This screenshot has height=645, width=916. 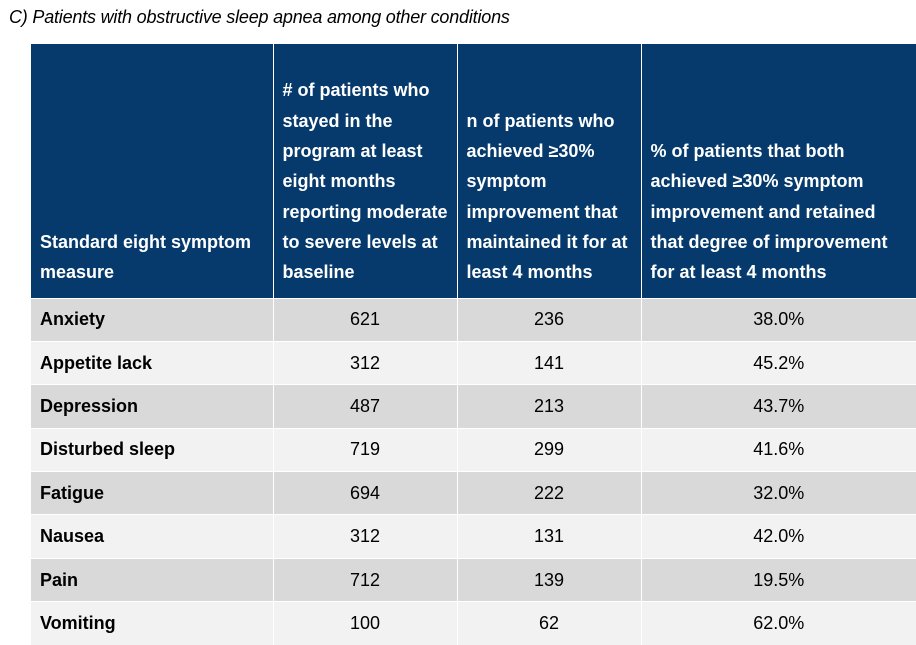 I want to click on table-row: Fatigue 694 222 32.0%, so click(x=473, y=493).